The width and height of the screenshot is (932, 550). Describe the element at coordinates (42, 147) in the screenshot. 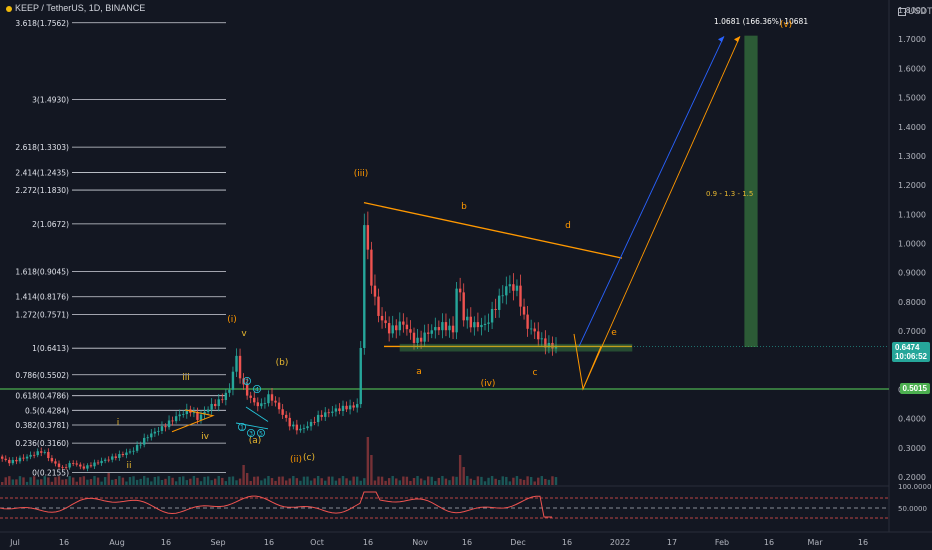

I see `fib-level-label: 2.618(1.3303)` at that location.